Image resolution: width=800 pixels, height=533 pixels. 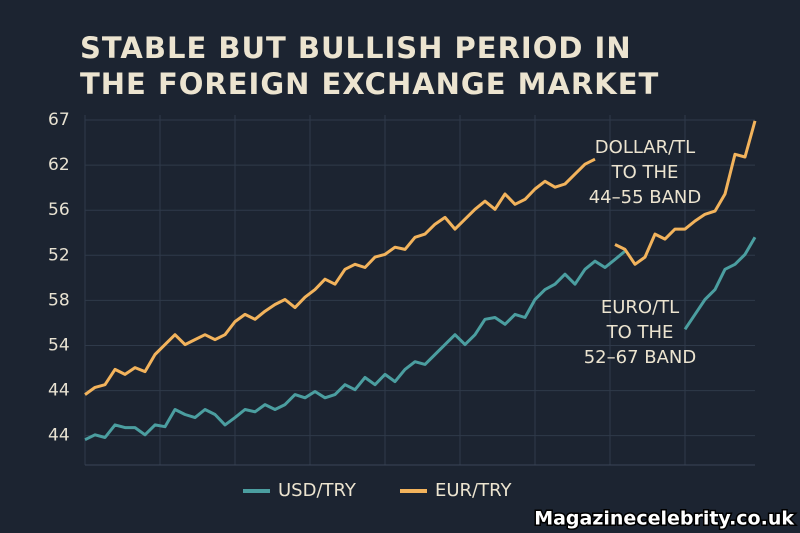 I want to click on annotation: EURO/TL, so click(x=640, y=307).